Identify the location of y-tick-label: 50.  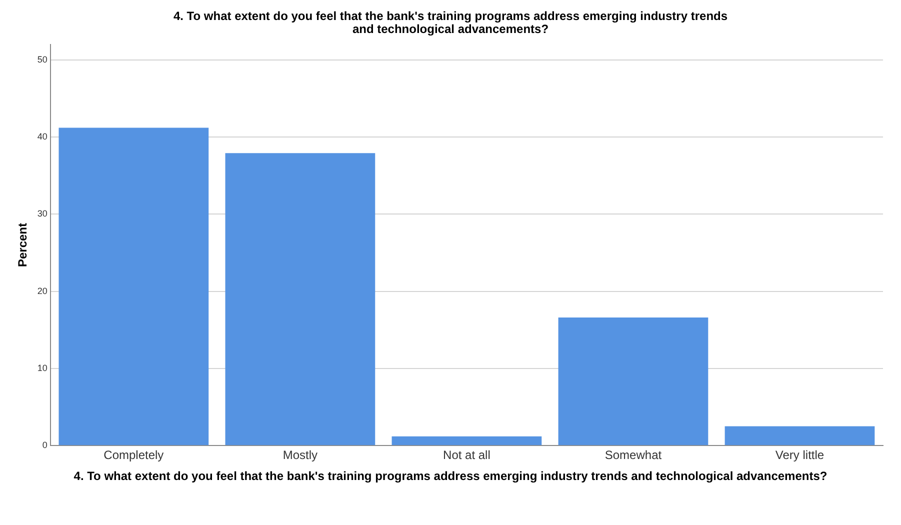
(42, 59).